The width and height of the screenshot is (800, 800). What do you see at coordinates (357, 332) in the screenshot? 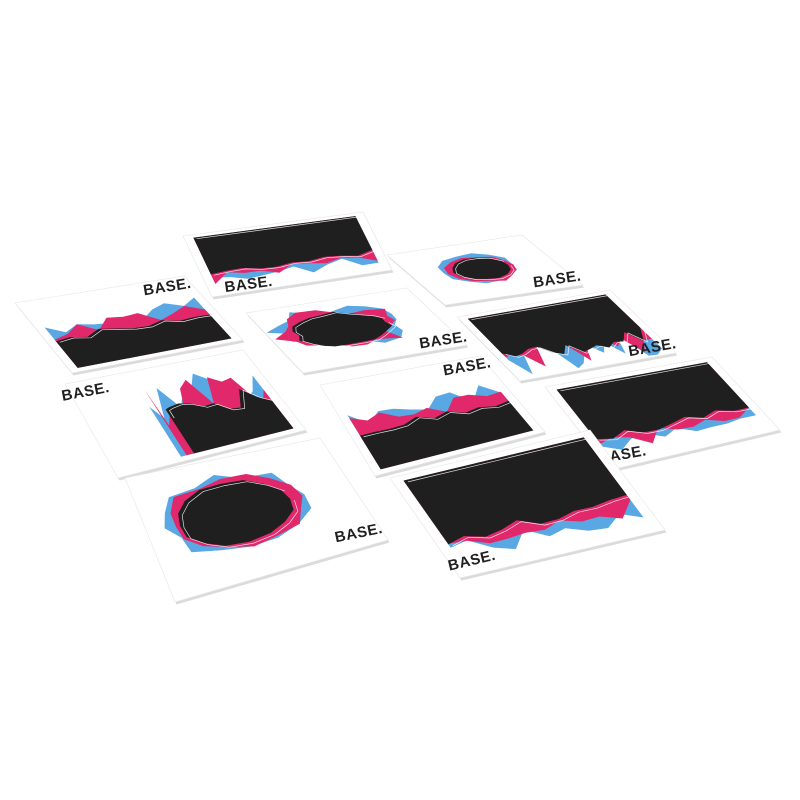
I see `card-middle: BASE.` at bounding box center [357, 332].